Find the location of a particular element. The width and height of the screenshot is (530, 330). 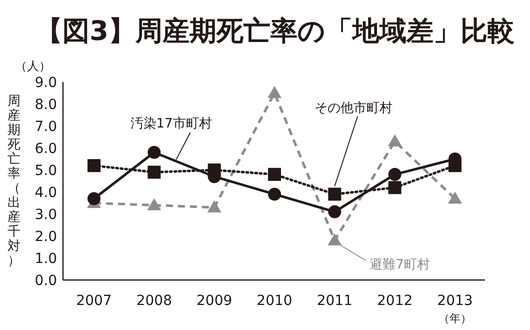

series-label: 汚染17市町村 is located at coordinates (171, 124).